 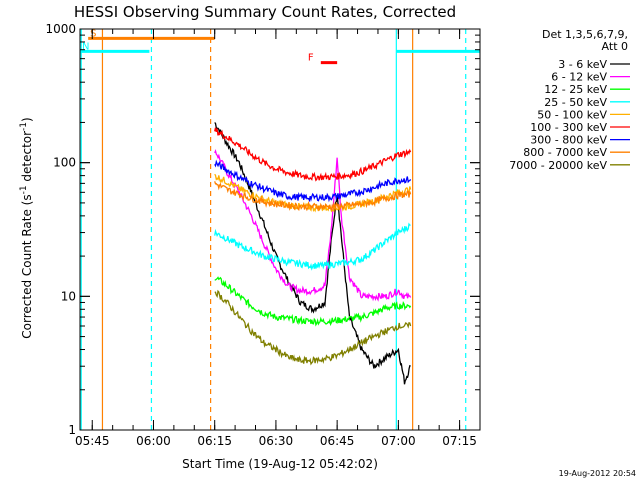 I want to click on x-tick-label-3: 06:30, so click(x=276, y=441).